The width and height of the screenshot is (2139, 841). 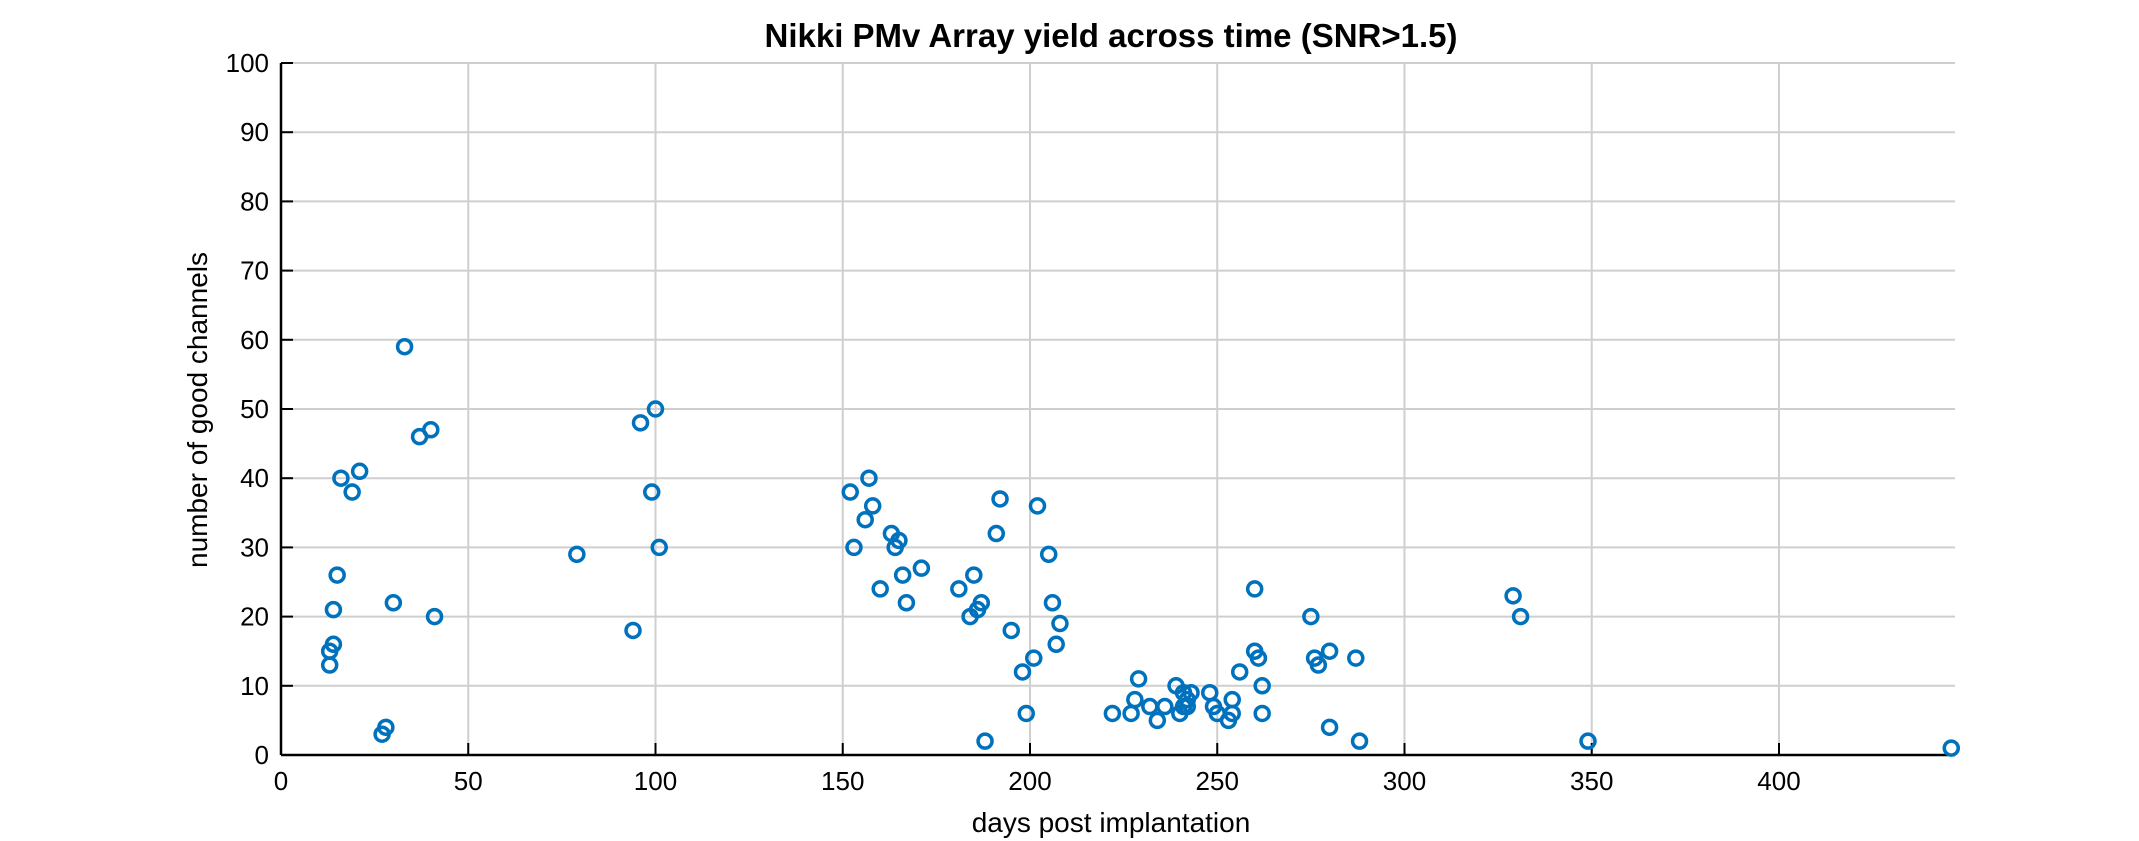 I want to click on y-tick-label: 80, so click(x=254, y=201).